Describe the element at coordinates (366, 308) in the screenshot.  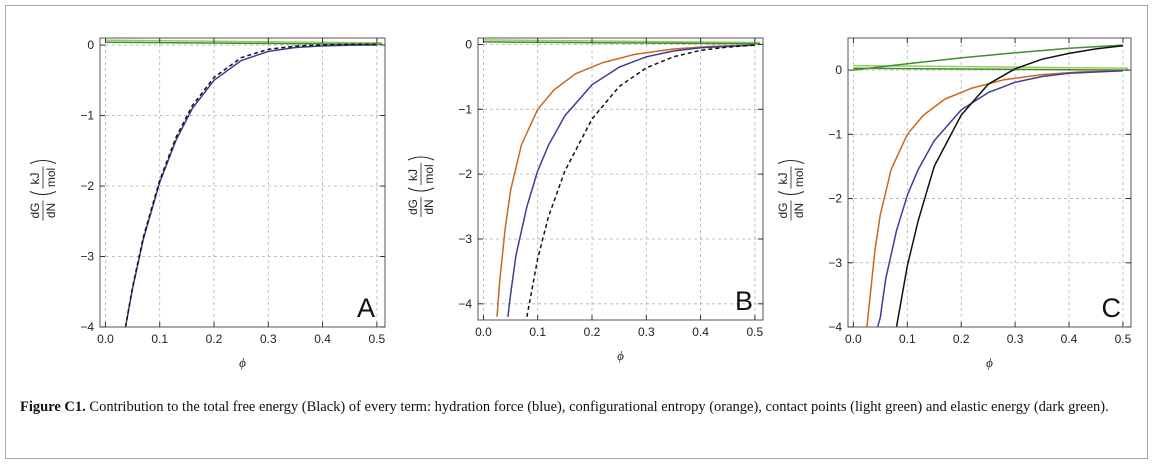
I see `panel-letter: A` at that location.